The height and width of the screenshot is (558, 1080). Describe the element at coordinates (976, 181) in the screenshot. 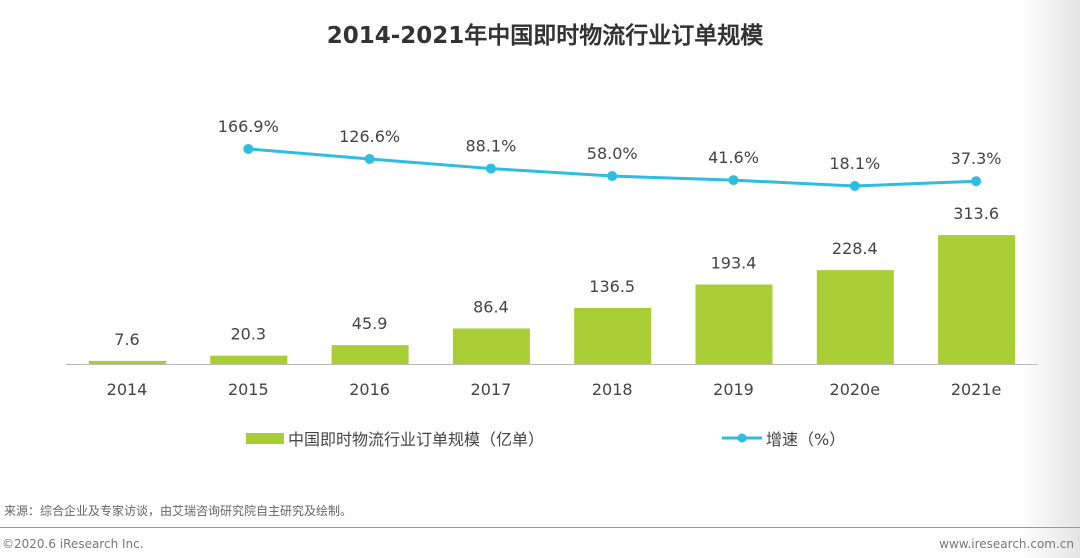

I see `growth-point-2021e` at that location.